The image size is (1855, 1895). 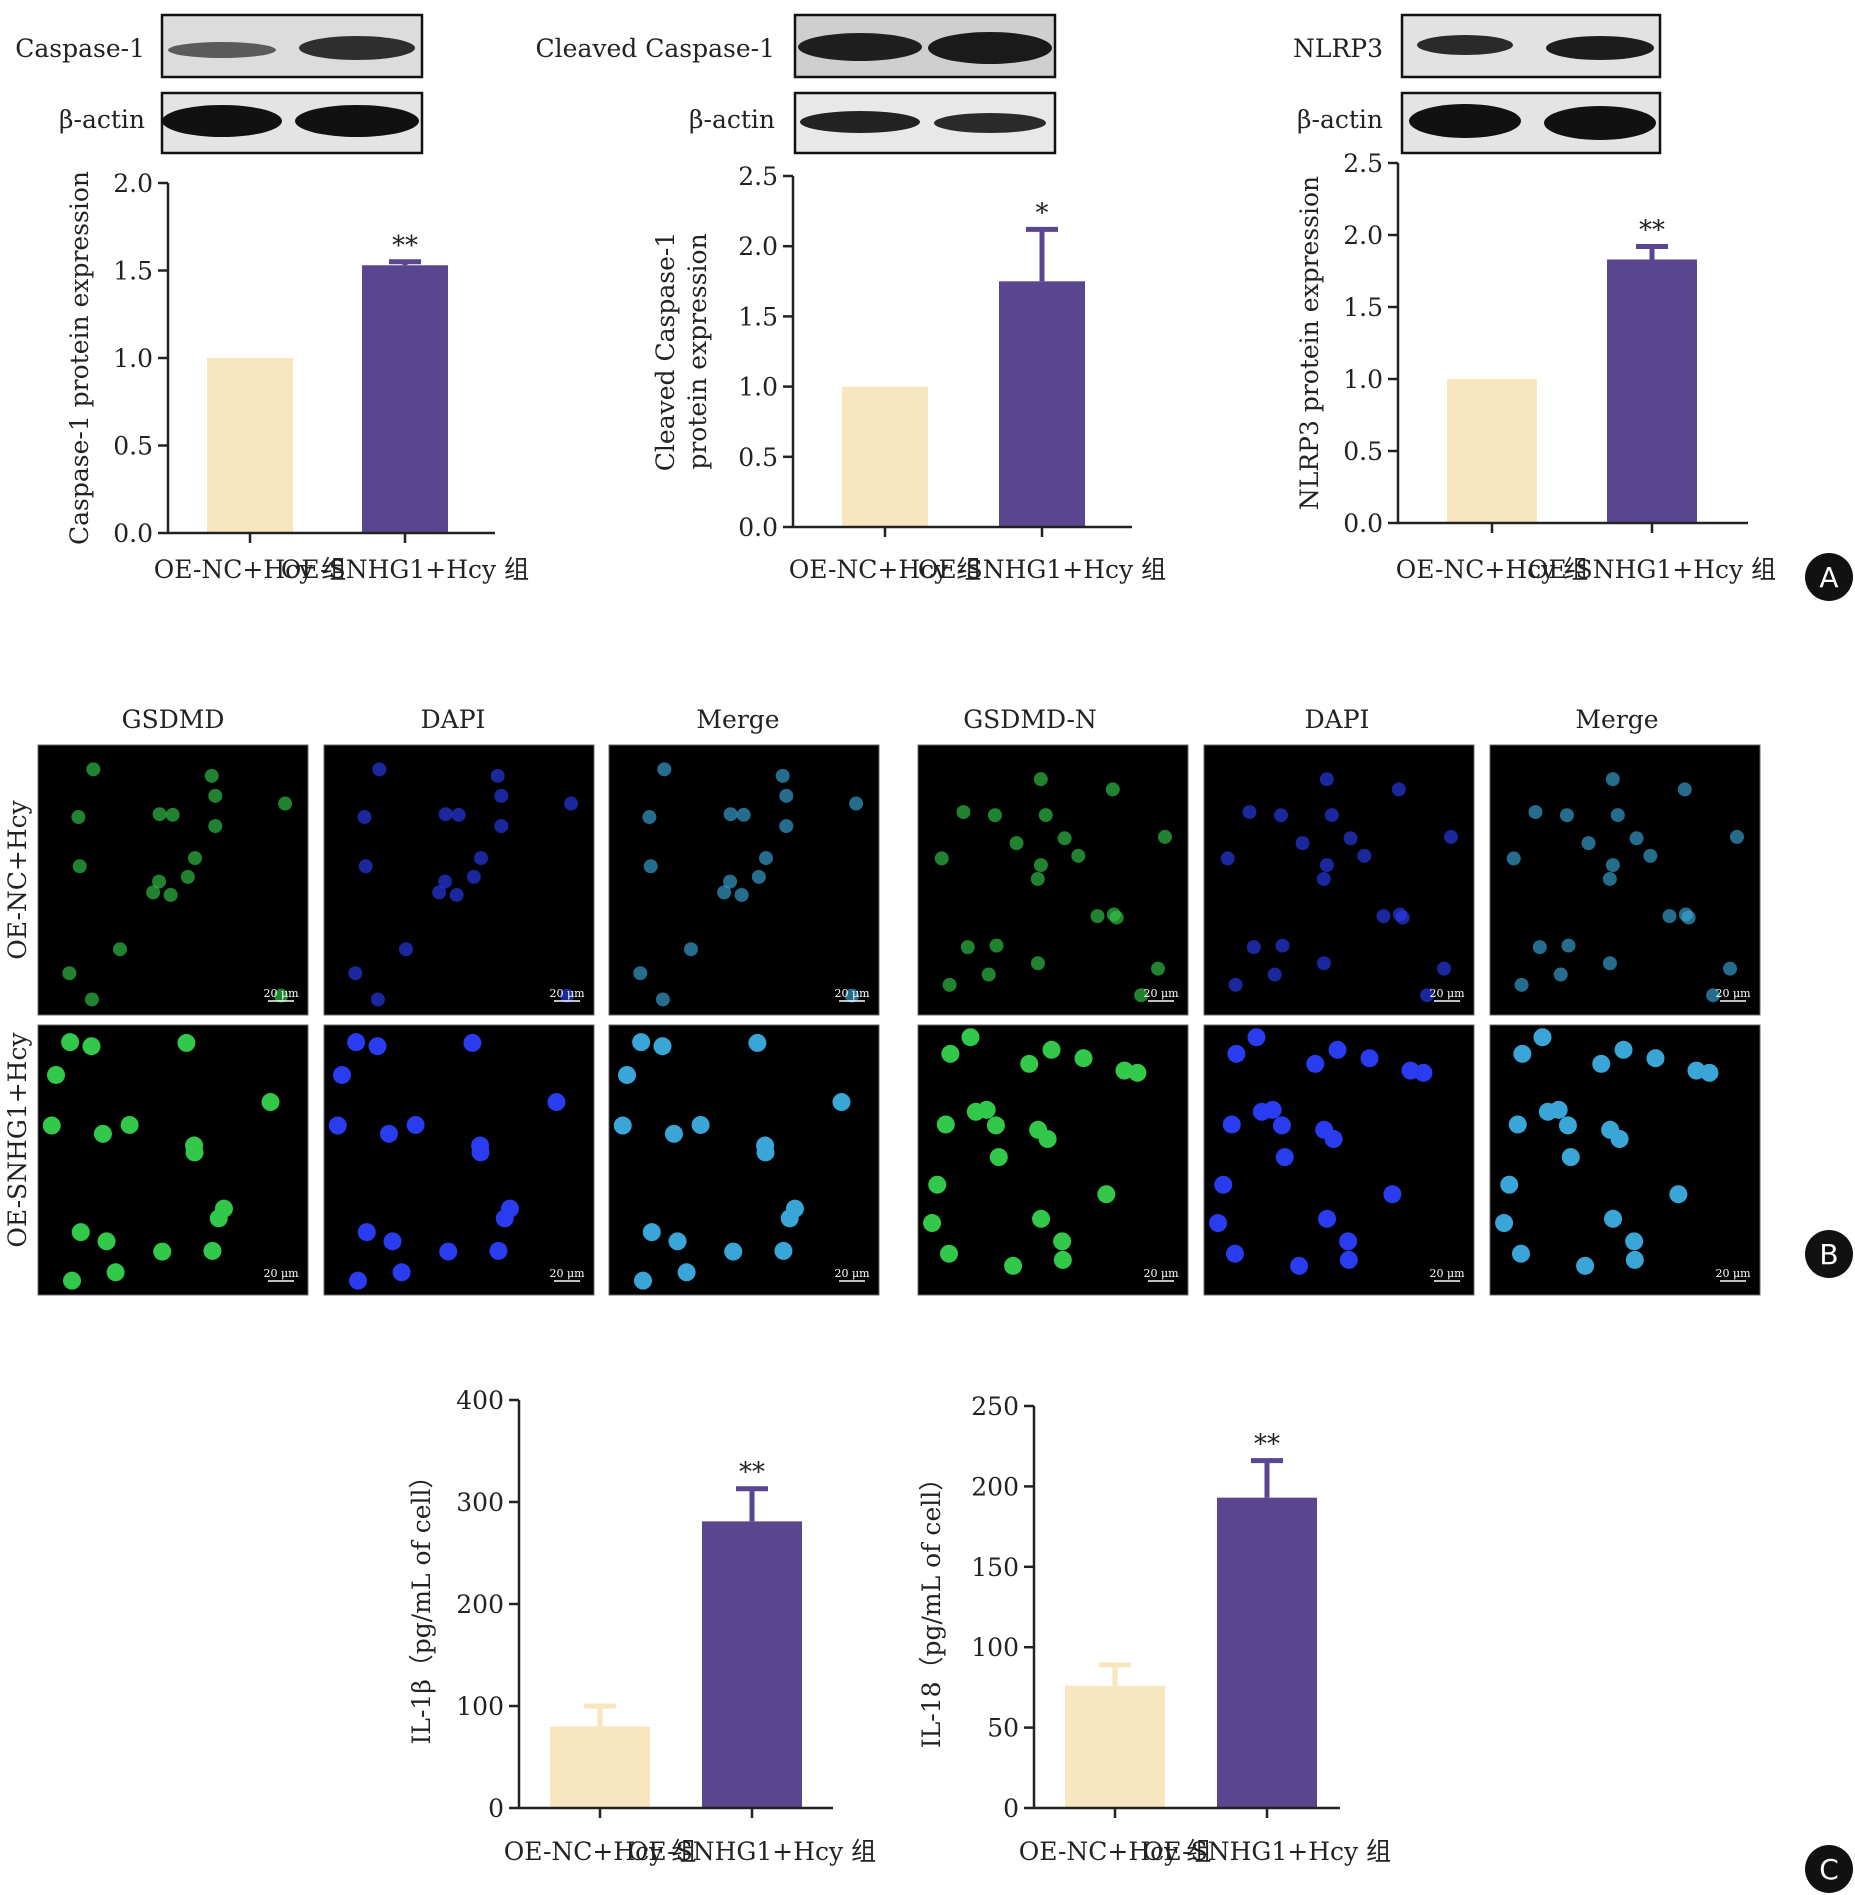 What do you see at coordinates (480, 1706) in the screenshot?
I see `y-tick-label: 100` at bounding box center [480, 1706].